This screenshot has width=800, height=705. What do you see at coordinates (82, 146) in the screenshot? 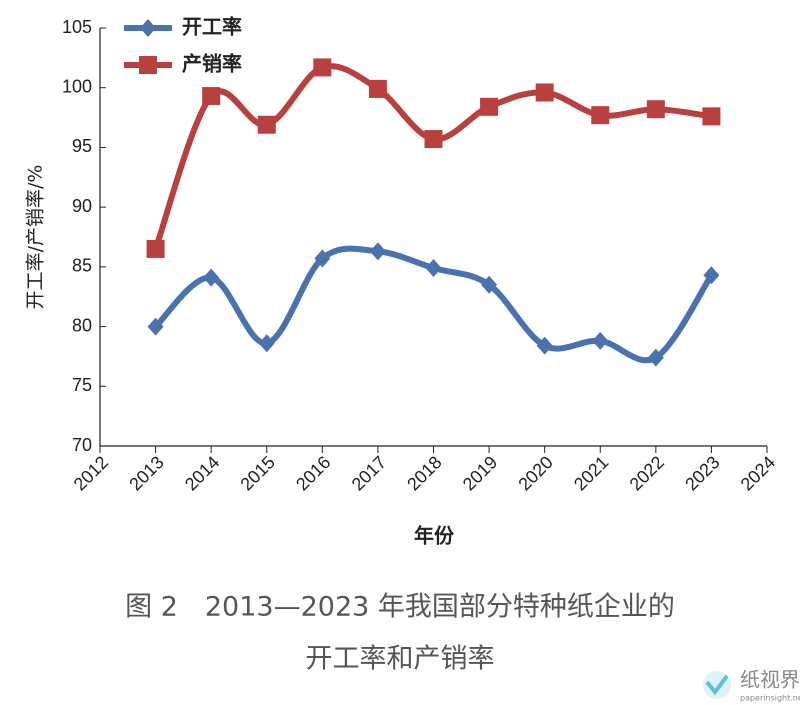
I see `y-tick-label: 95` at bounding box center [82, 146].